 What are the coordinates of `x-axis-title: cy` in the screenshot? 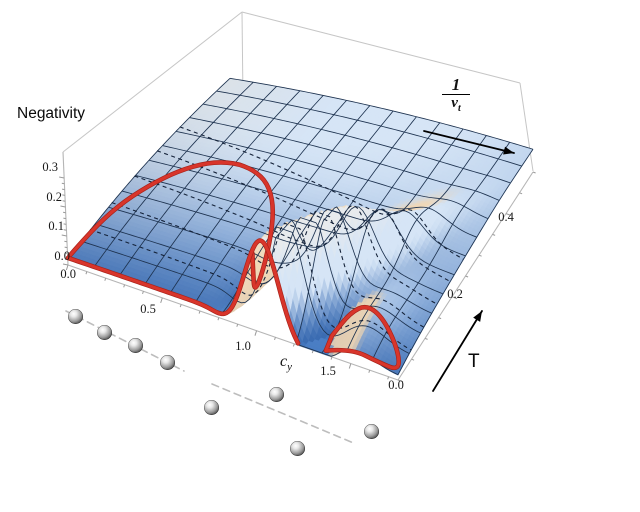 It's located at (286, 363).